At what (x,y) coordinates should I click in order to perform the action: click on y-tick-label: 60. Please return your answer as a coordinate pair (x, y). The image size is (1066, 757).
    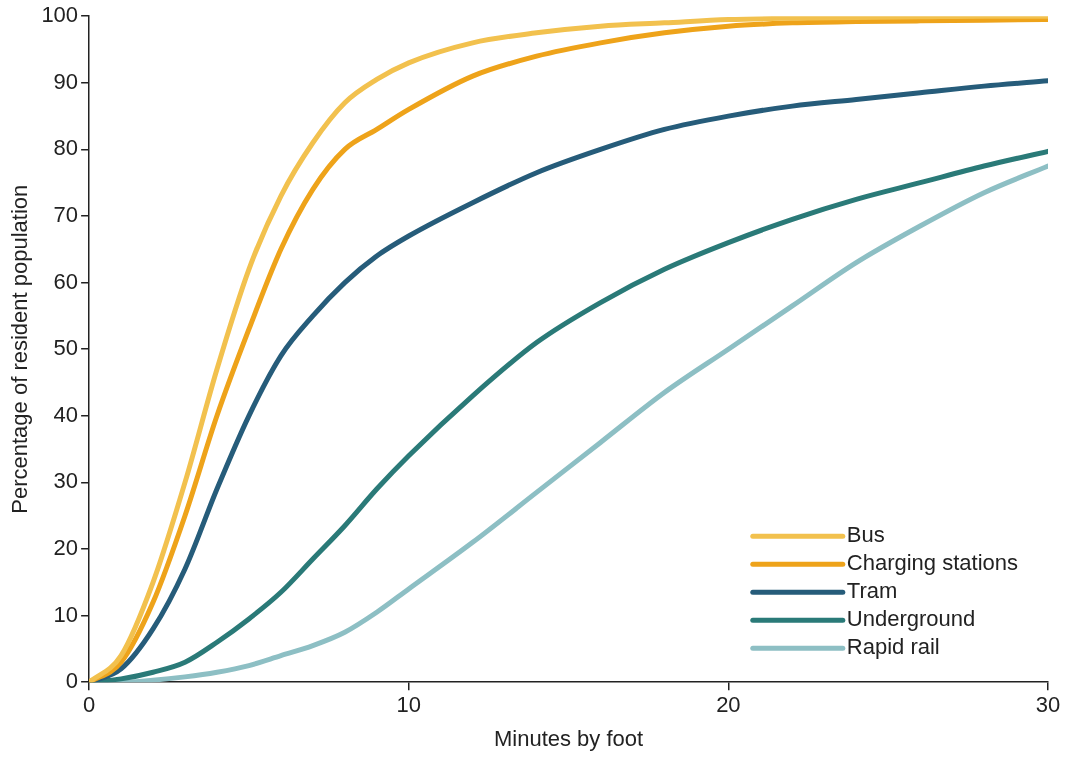
    Looking at the image, I should click on (66, 281).